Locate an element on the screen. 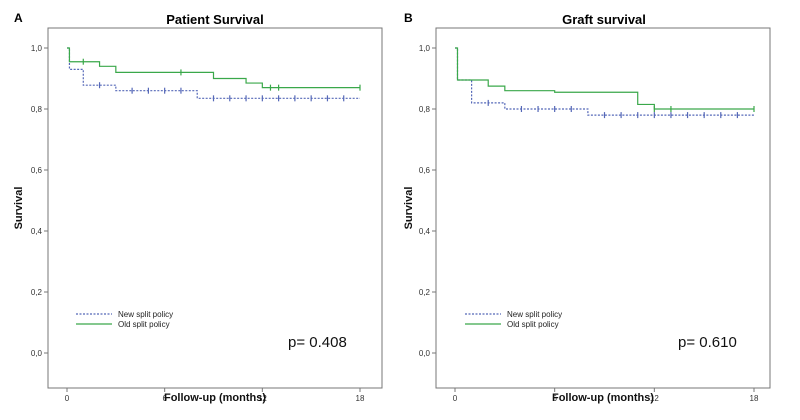  chart-title: Graft survival is located at coordinates (604, 19).